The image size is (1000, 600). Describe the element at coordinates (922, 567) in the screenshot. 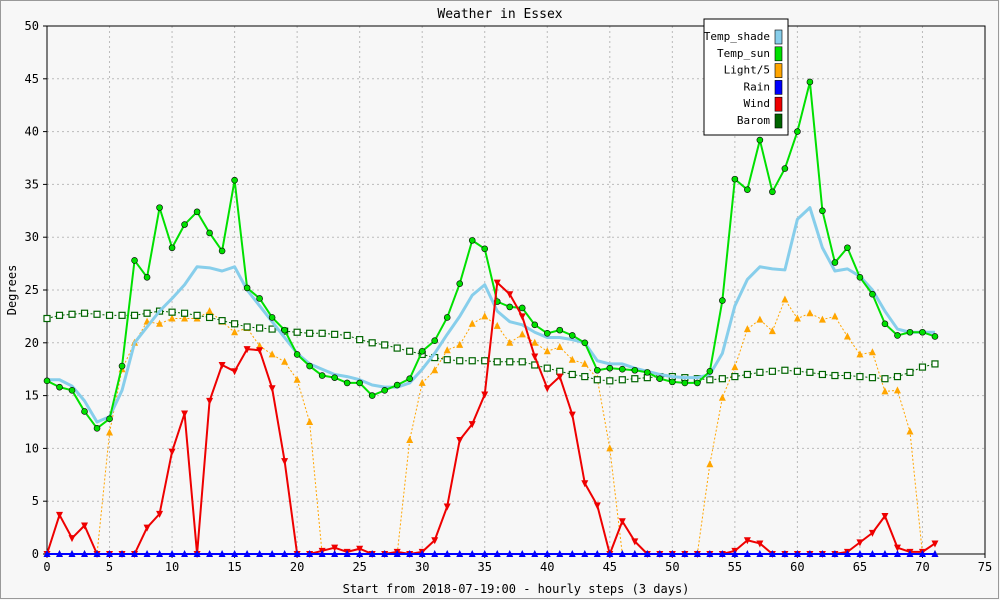

I see `x-tick-label: 70` at that location.